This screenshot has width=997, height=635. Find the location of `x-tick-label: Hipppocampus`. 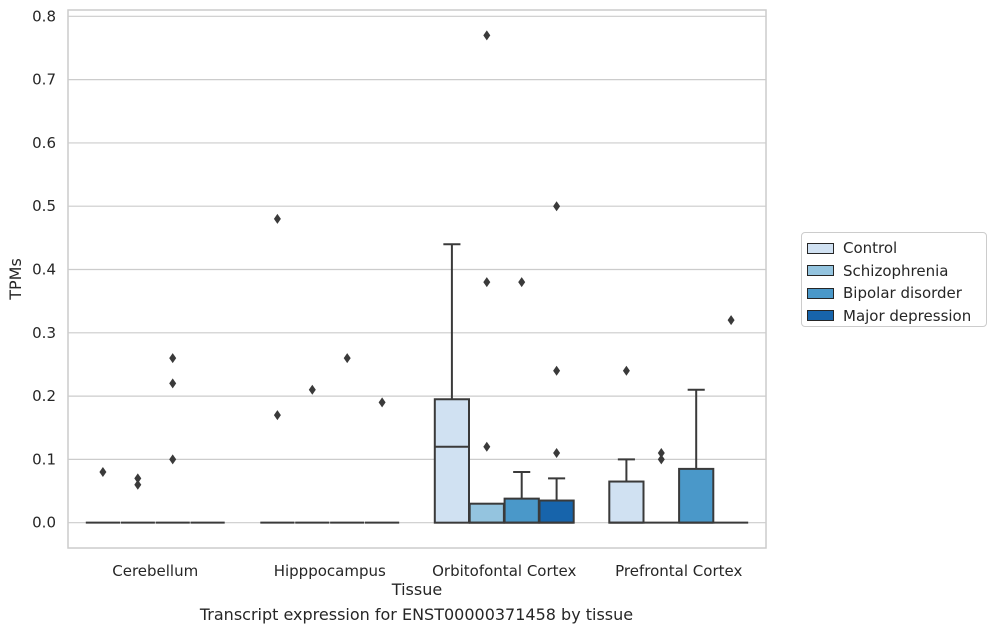

x-tick-label: Hipppocampus is located at coordinates (330, 571).